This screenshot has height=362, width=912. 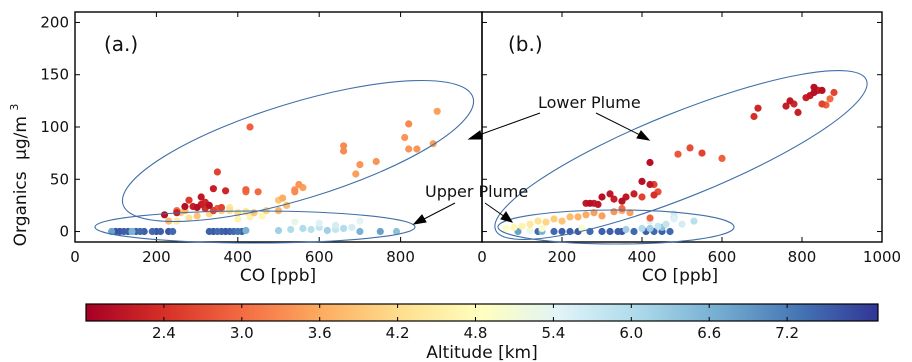 I want to click on upper-plume-ellipse-b, so click(x=616, y=227).